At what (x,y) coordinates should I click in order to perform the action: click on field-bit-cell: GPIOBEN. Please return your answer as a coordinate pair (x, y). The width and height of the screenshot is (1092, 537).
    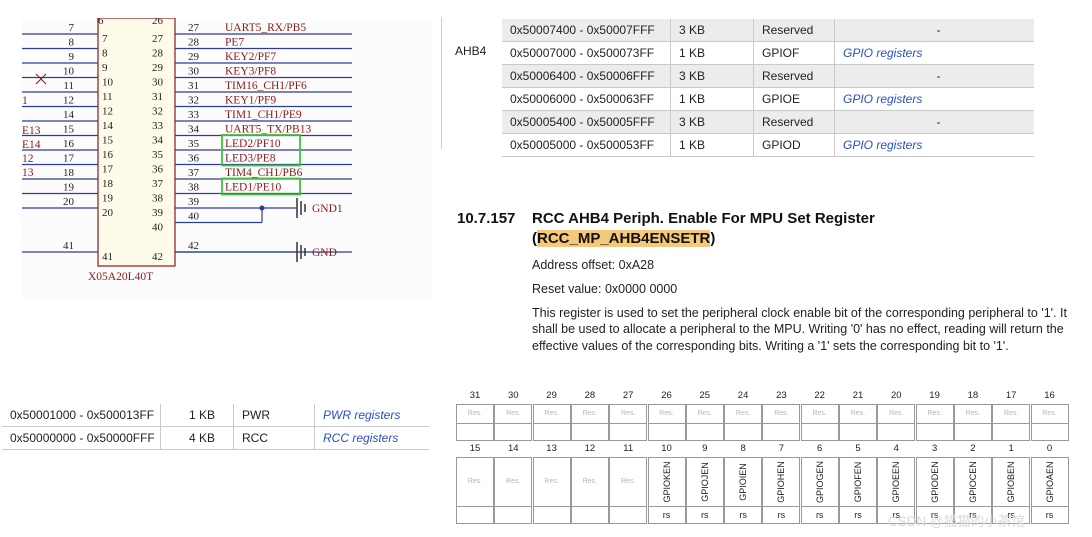
    Looking at the image, I should click on (1011, 482).